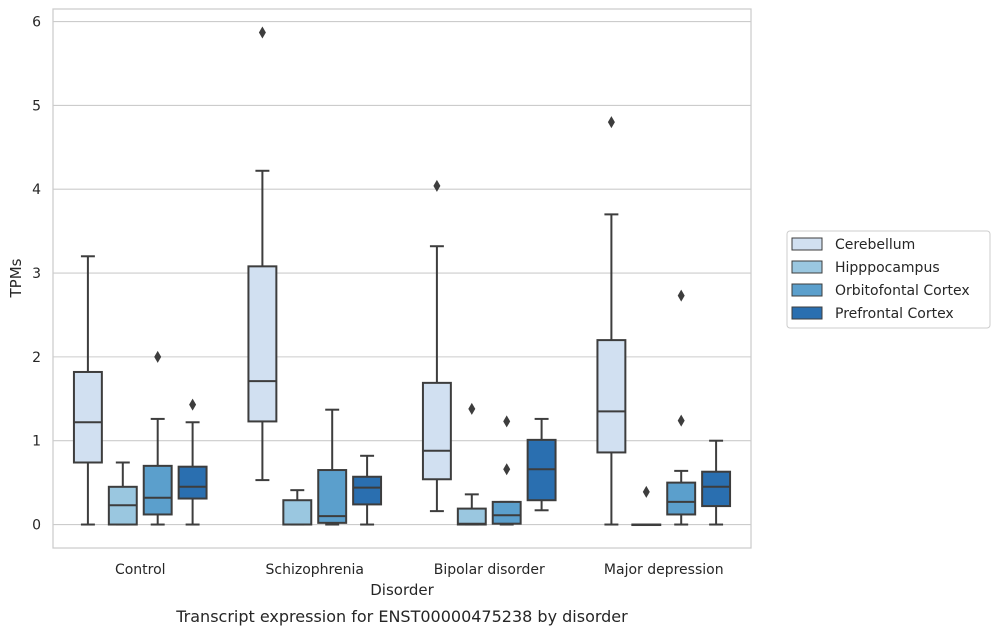 This screenshot has height=634, width=999. Describe the element at coordinates (36, 358) in the screenshot. I see `y-tick-label: 2` at that location.